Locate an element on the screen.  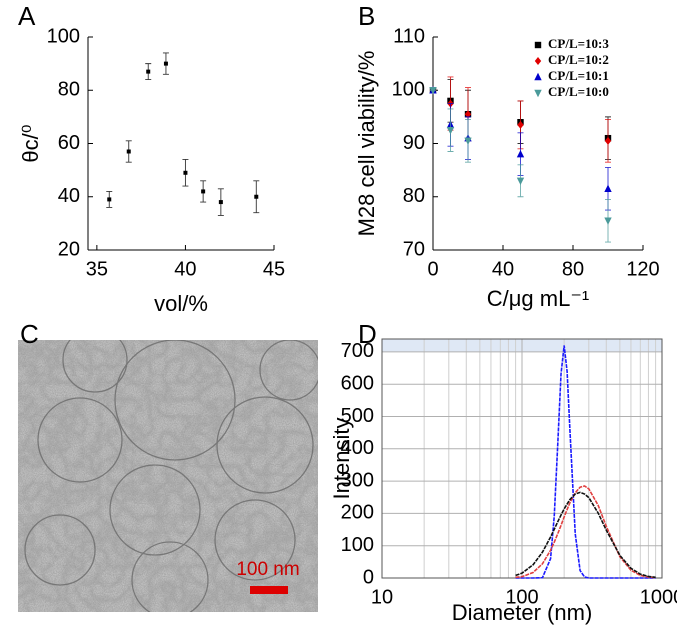
legend-label: CP/L=10:0 is located at coordinates (578, 91).